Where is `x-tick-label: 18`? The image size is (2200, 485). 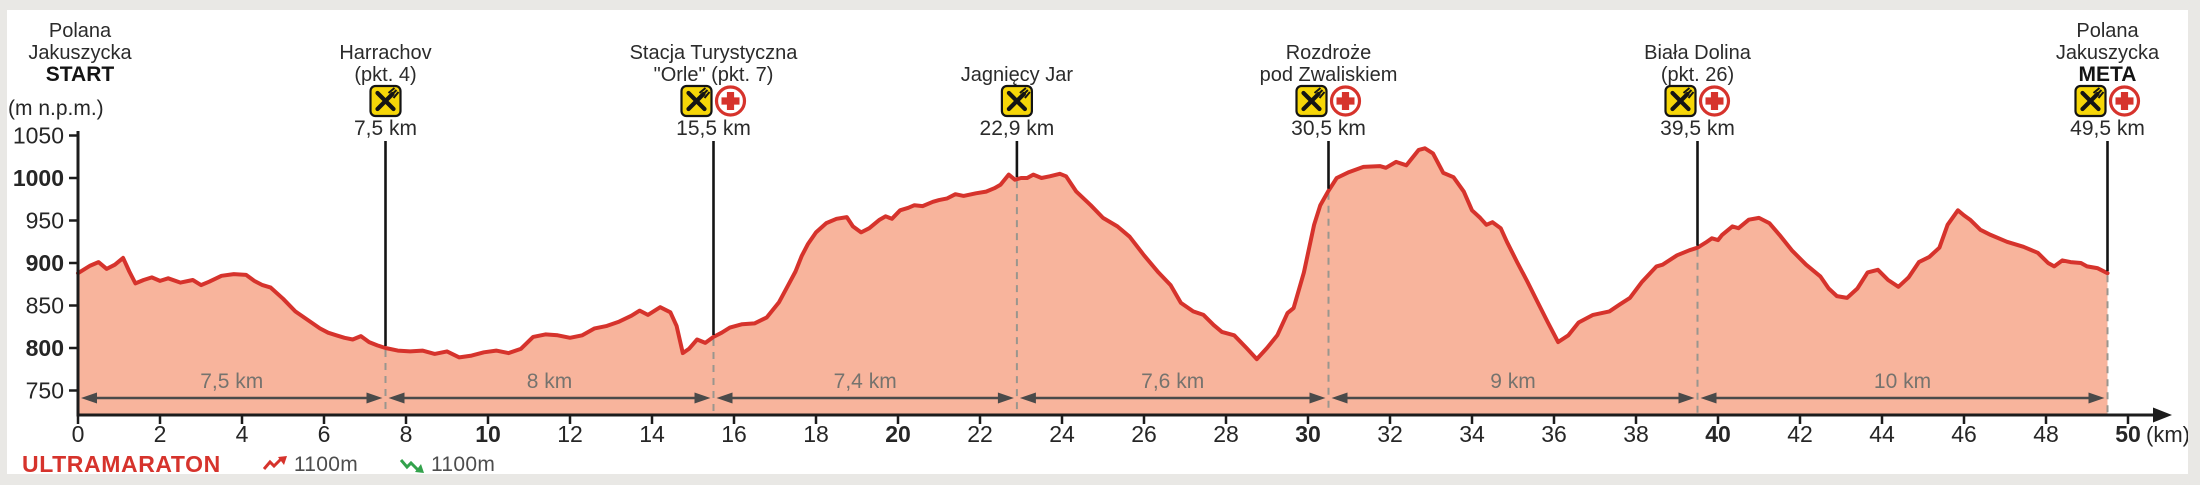
x-tick-label: 18 is located at coordinates (816, 434).